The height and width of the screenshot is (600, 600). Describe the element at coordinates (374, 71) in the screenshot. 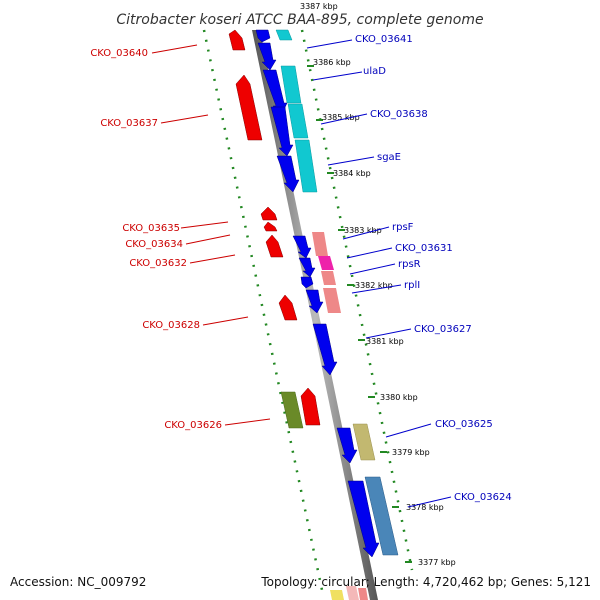

I see `gene-label-ulad: ulaD` at that location.